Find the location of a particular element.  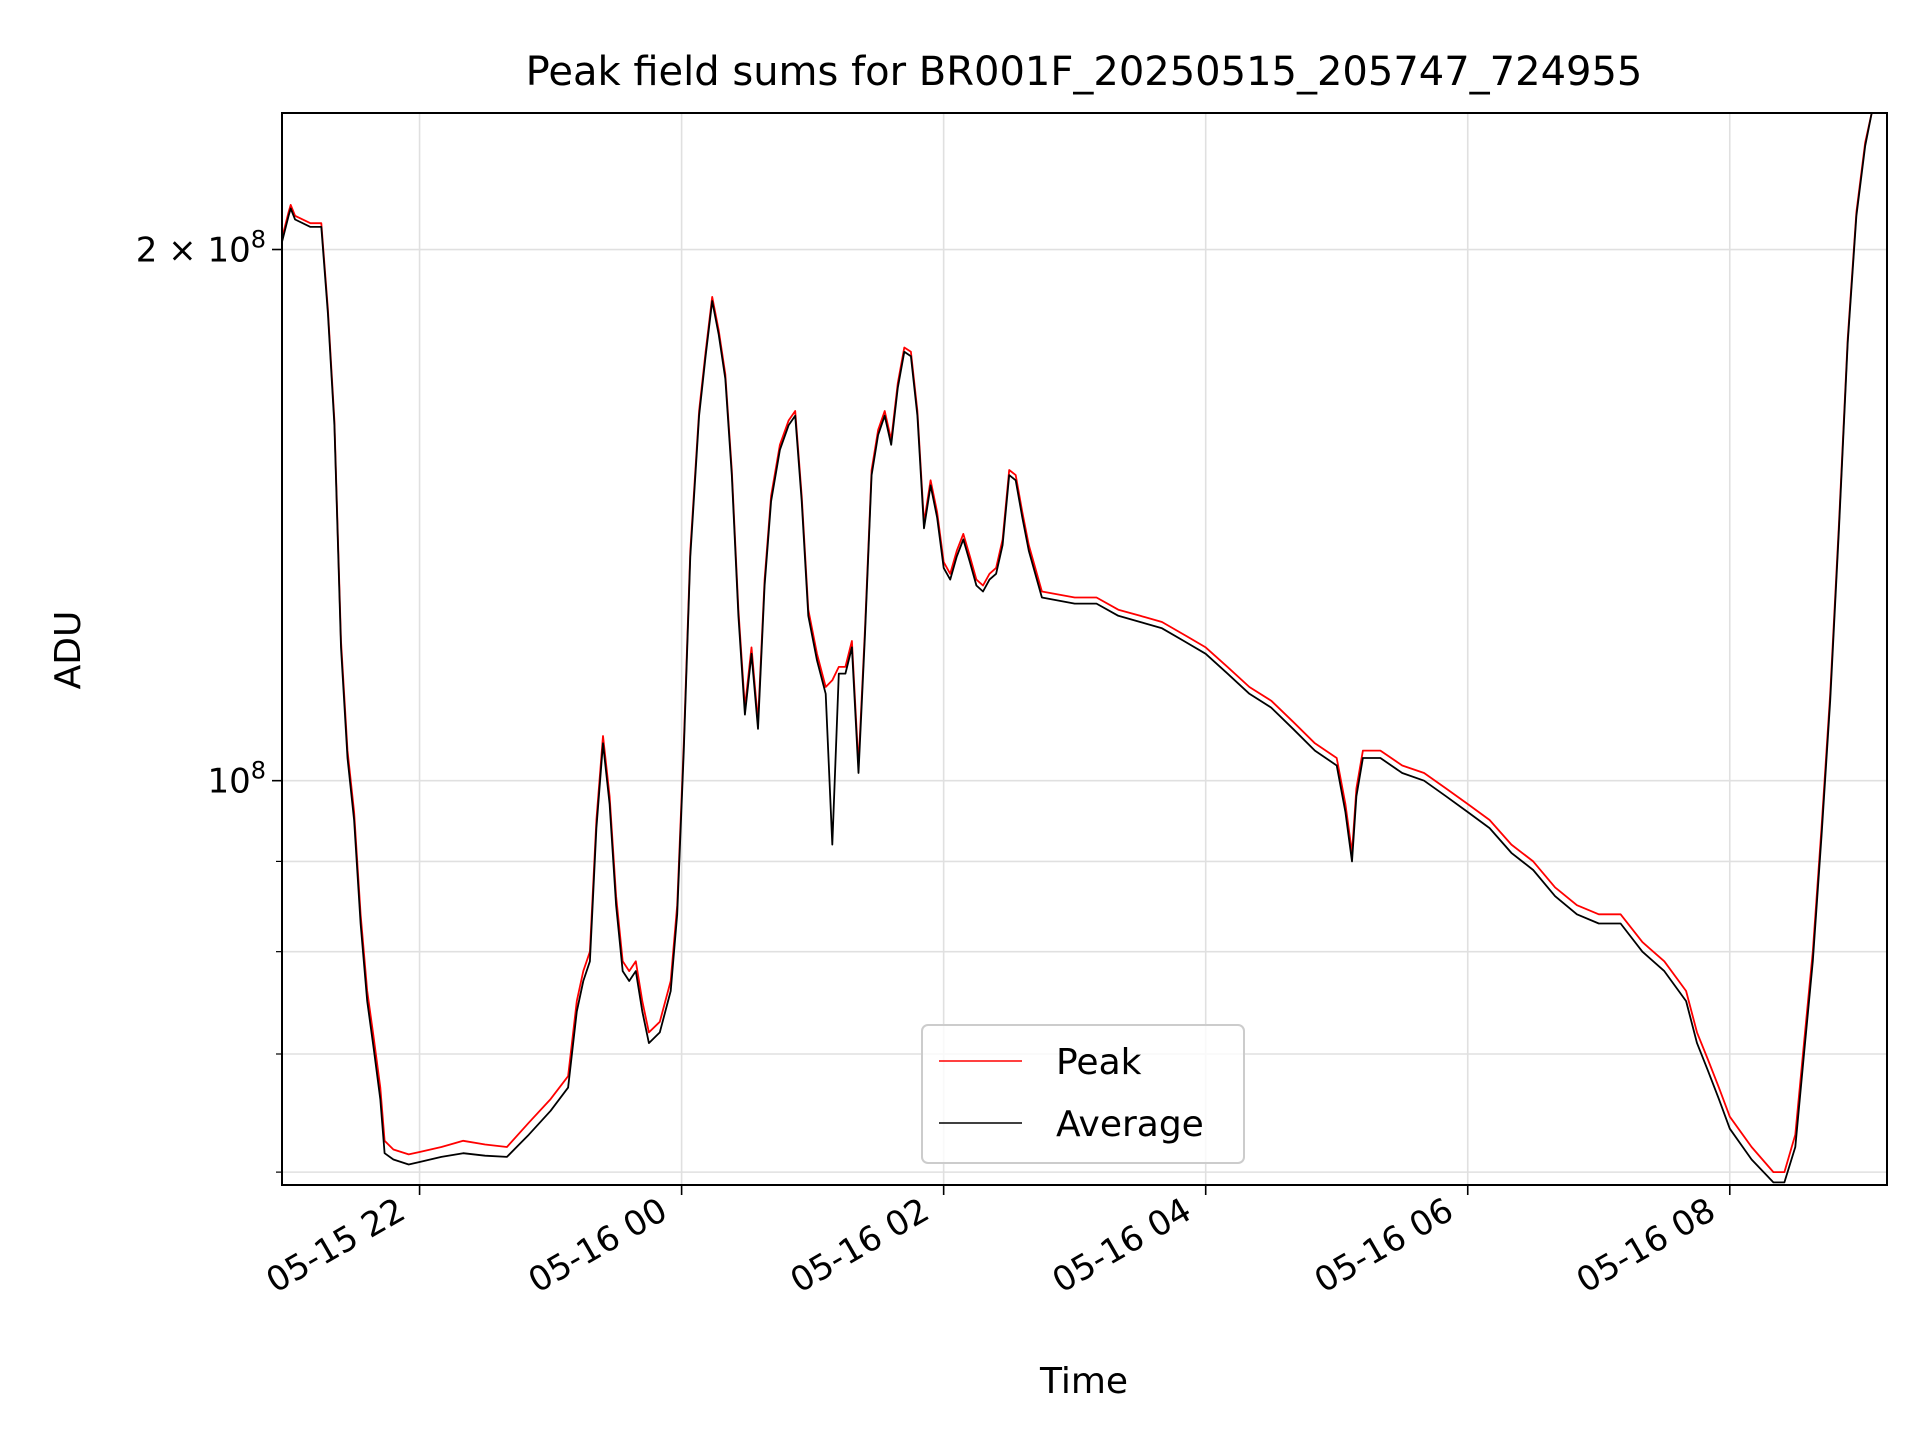

y-tick-label: 2 × 108 is located at coordinates (201, 248).